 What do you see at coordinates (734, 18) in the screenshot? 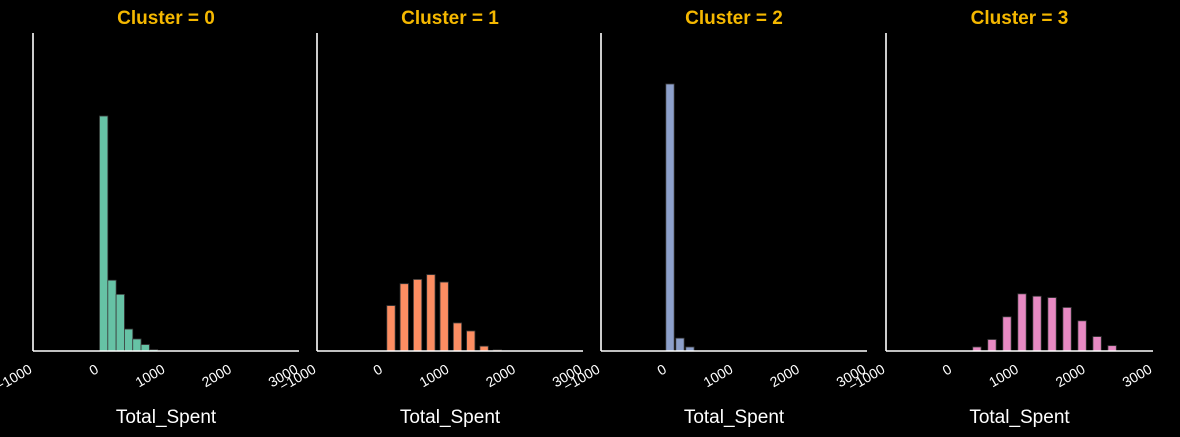
I see `panel-title: Cluster = 2` at bounding box center [734, 18].